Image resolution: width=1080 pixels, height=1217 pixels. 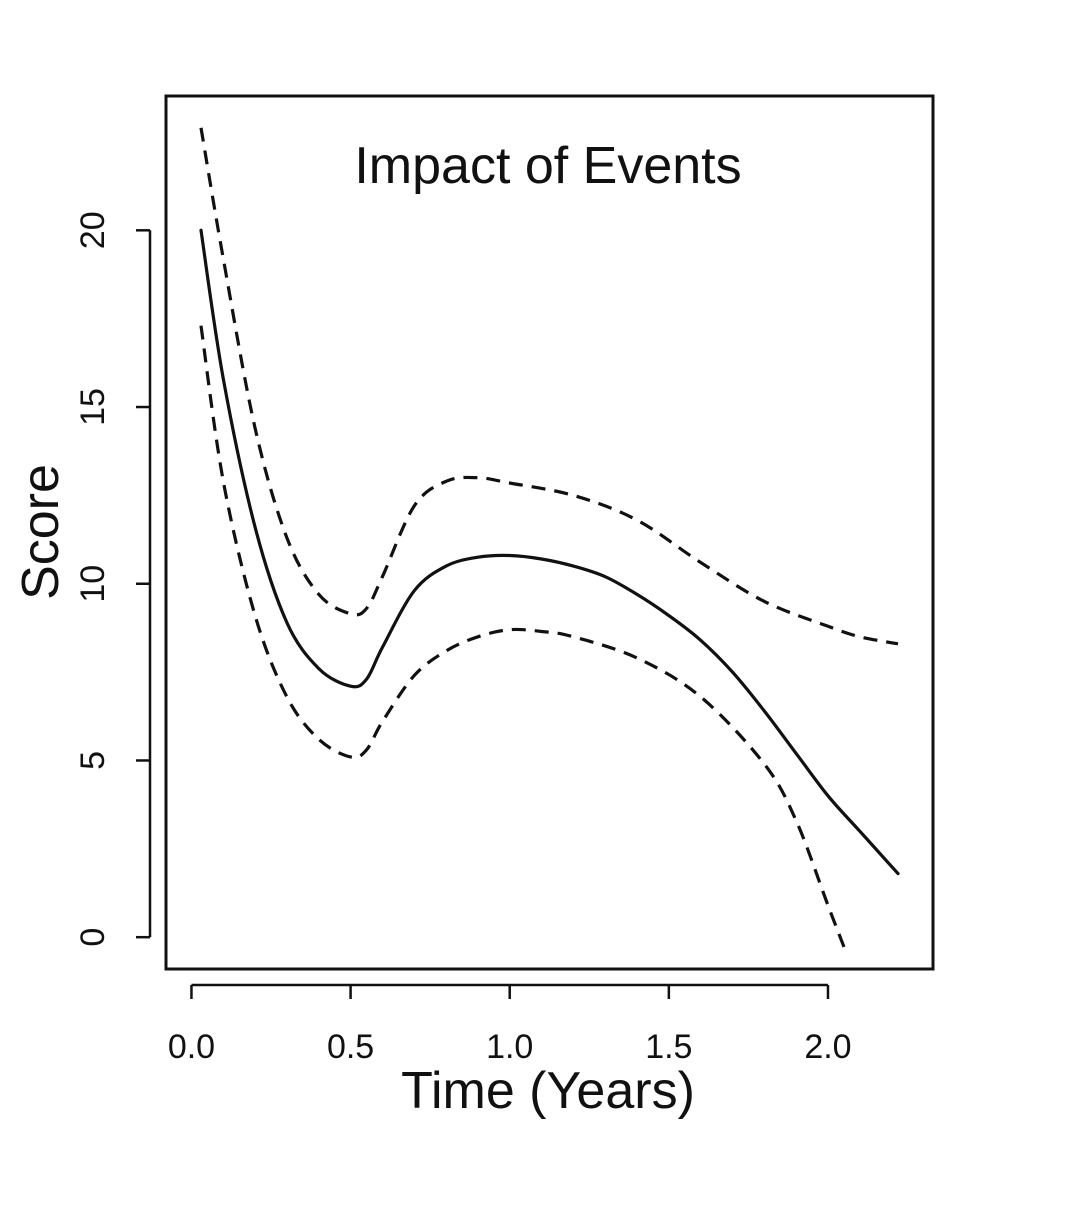 What do you see at coordinates (350, 1047) in the screenshot?
I see `x-tick-label: 0.5` at bounding box center [350, 1047].